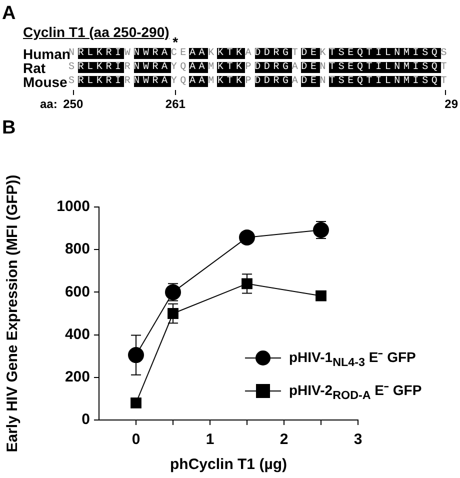 The height and width of the screenshot is (478, 460). What do you see at coordinates (34, 68) in the screenshot?
I see `text: Rat` at bounding box center [34, 68].